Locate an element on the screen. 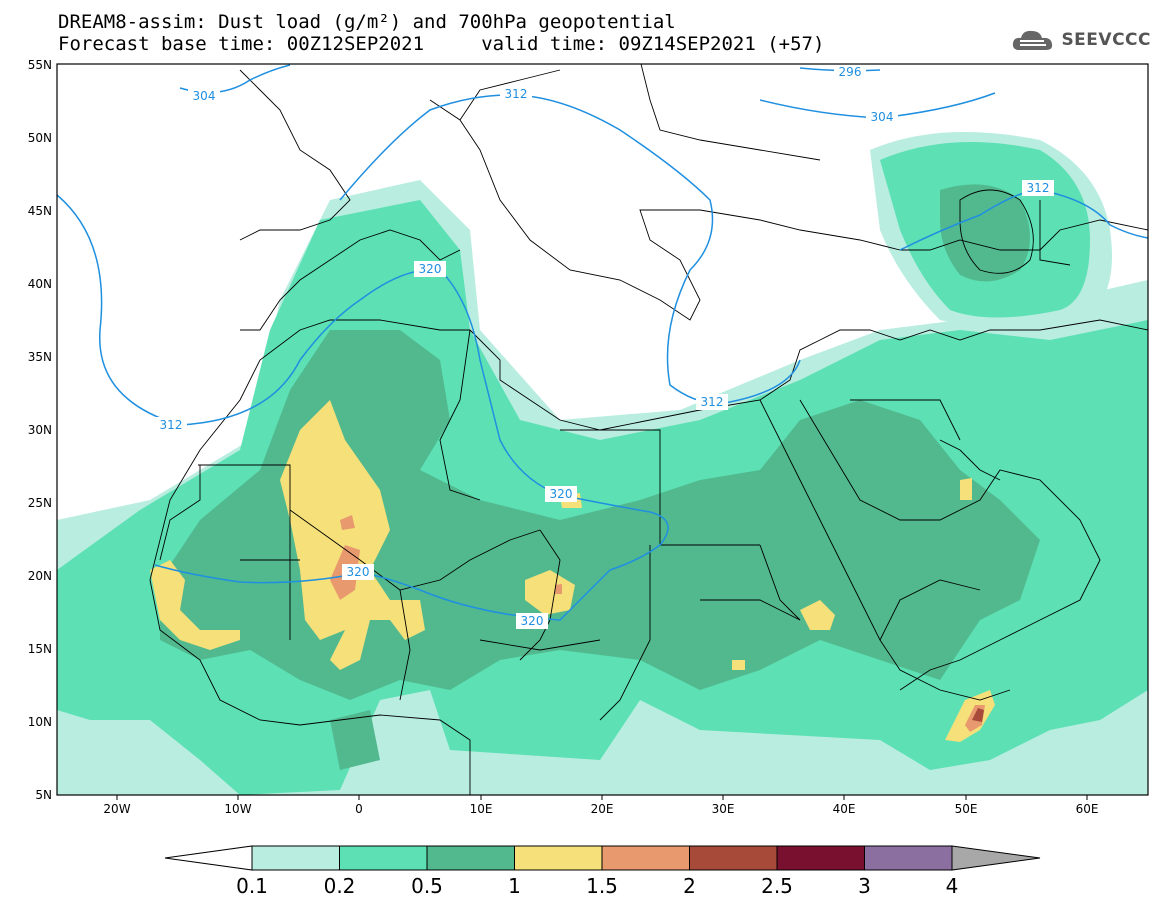 This screenshot has height=907, width=1165. colorbar-label: 0.1 is located at coordinates (252, 886).